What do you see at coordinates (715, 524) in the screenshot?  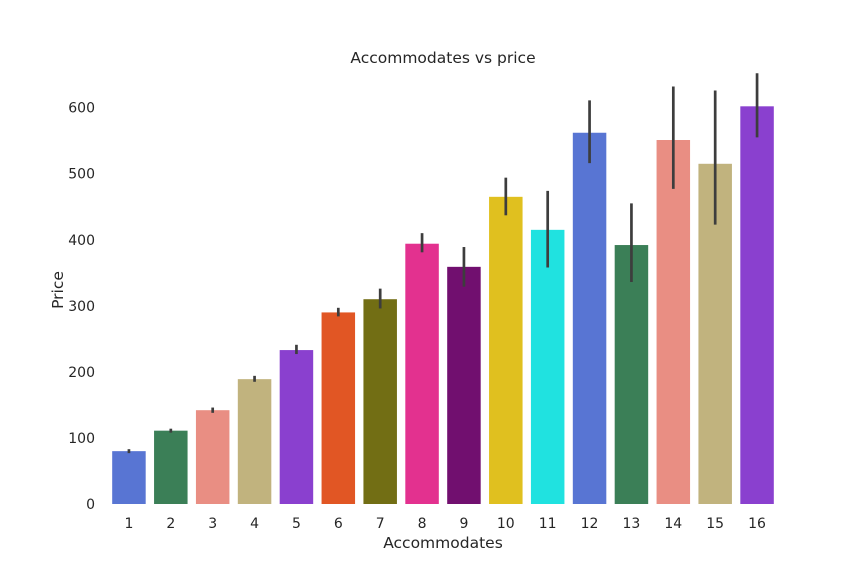 I see `x-tick-label-15: 15` at bounding box center [715, 524].